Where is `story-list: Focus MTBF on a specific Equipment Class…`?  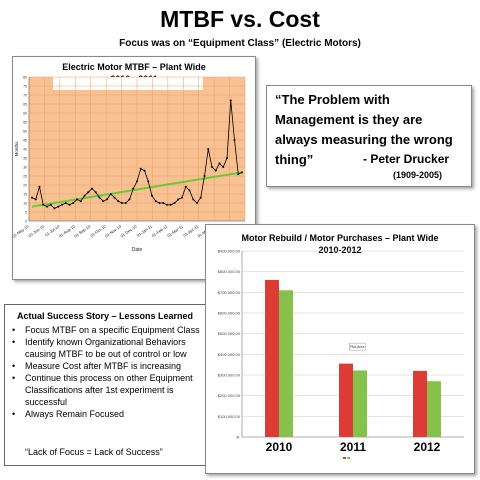
story-list: Focus MTBF on a specific Equipment Class… is located at coordinates (107, 372).